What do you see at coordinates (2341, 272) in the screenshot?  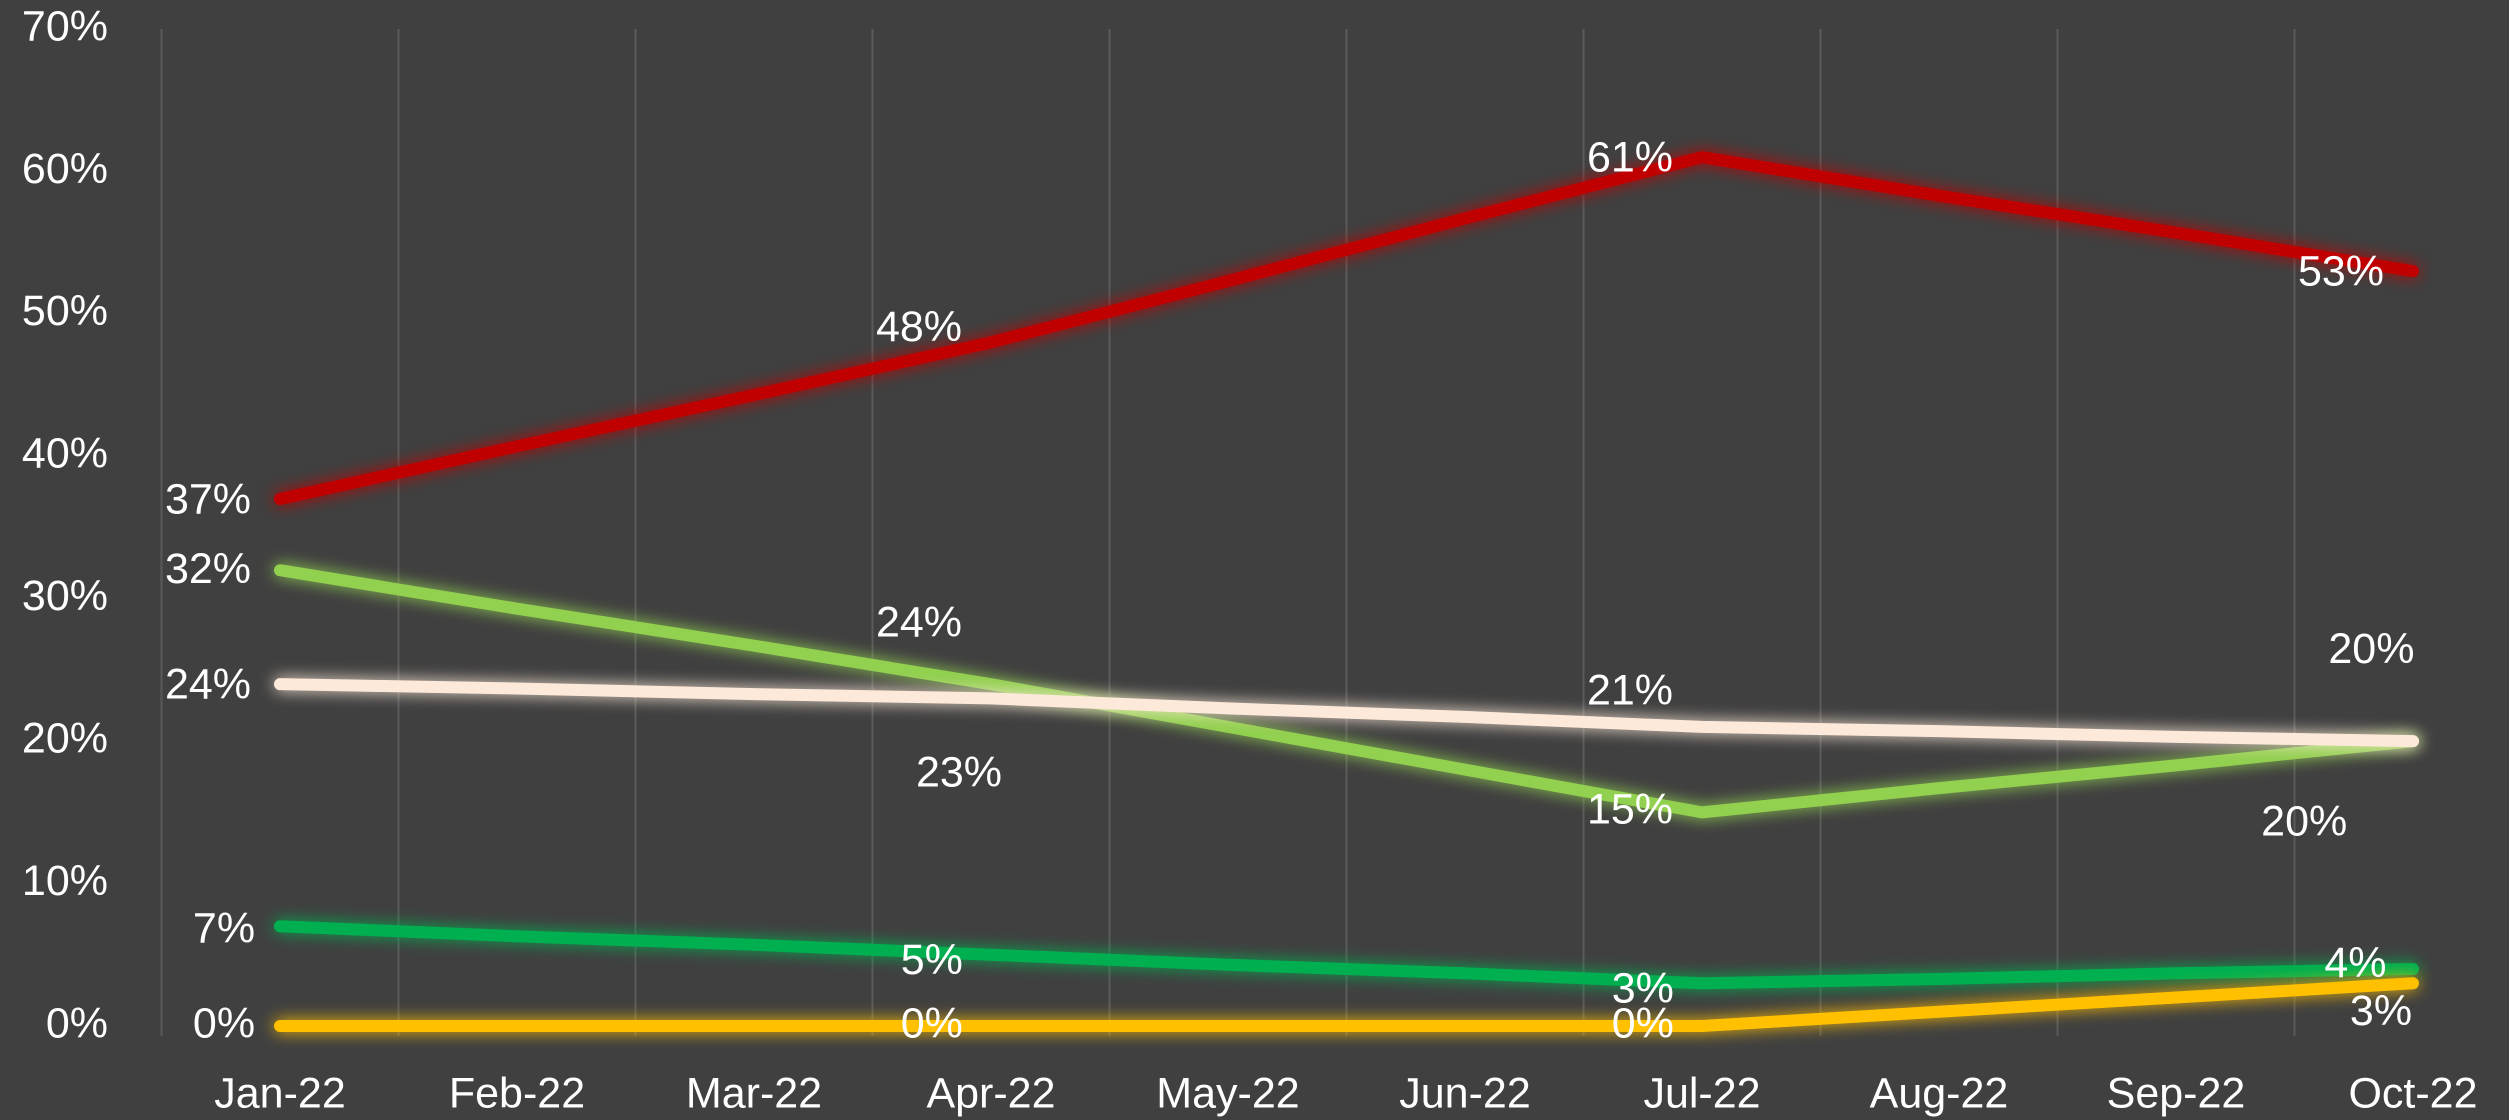 I see `data-label: 53%` at bounding box center [2341, 272].